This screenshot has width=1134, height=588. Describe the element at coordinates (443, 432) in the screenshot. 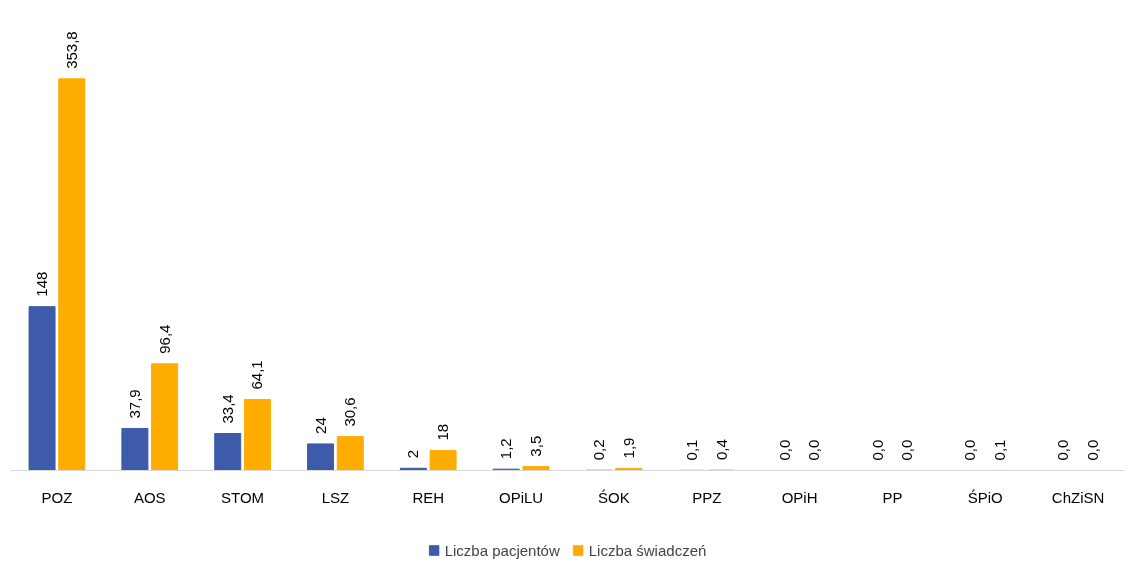

I see `data-label: 18` at that location.